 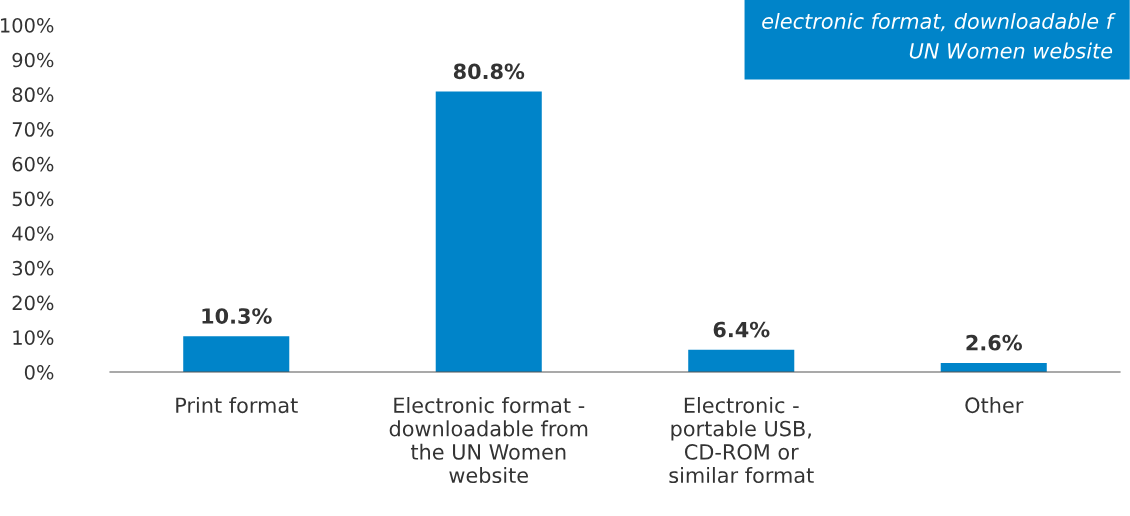 What do you see at coordinates (33, 199) in the screenshot?
I see `y-tick-label: 50%` at bounding box center [33, 199].